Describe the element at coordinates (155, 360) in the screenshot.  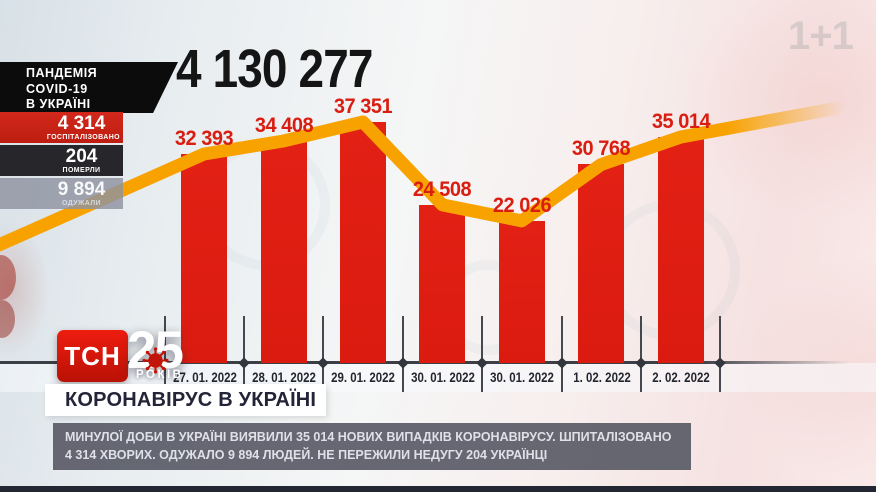
I see `virus-icon` at that location.